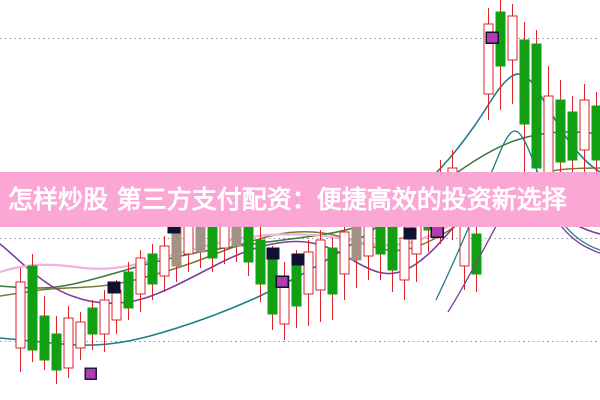 The height and width of the screenshot is (400, 600). Describe the element at coordinates (287, 199) in the screenshot. I see `banner-title: 怎样炒股 第三方支付配资：便捷高效的投资新选择` at that location.